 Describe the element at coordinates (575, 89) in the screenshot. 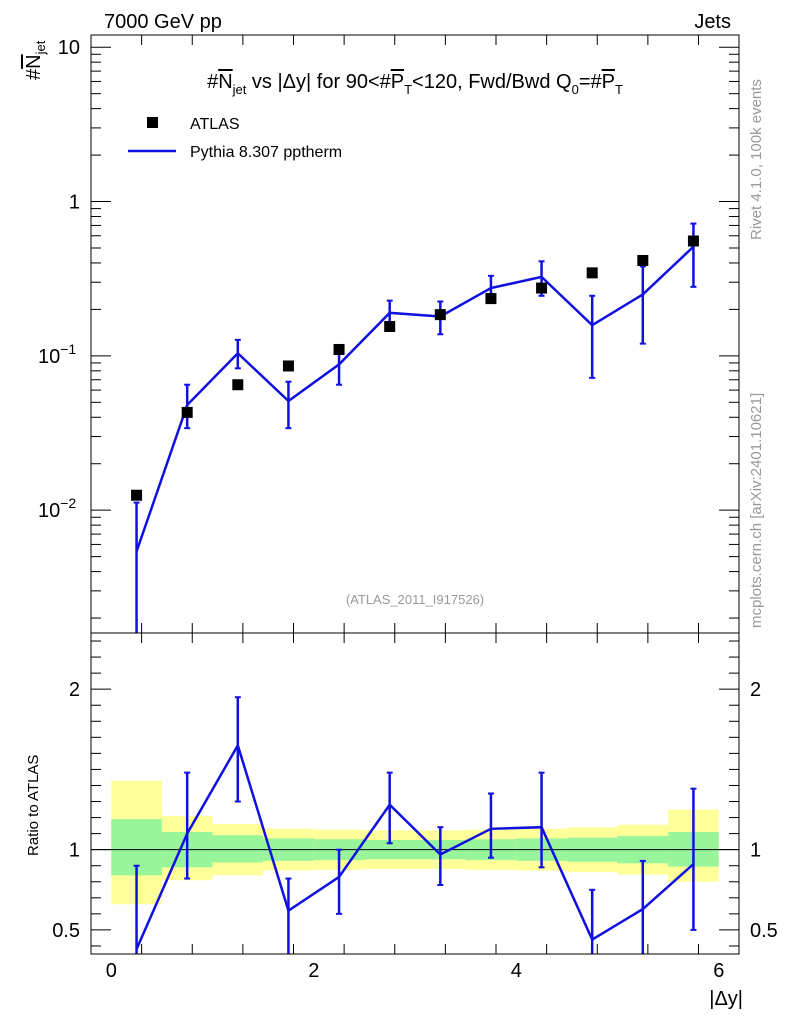

I see `title-q-sub: 0` at that location.